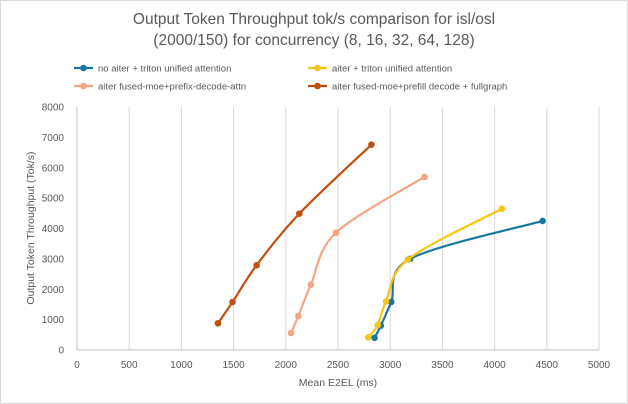 This screenshot has width=628, height=404. I want to click on x-tick-label: 5000, so click(599, 365).